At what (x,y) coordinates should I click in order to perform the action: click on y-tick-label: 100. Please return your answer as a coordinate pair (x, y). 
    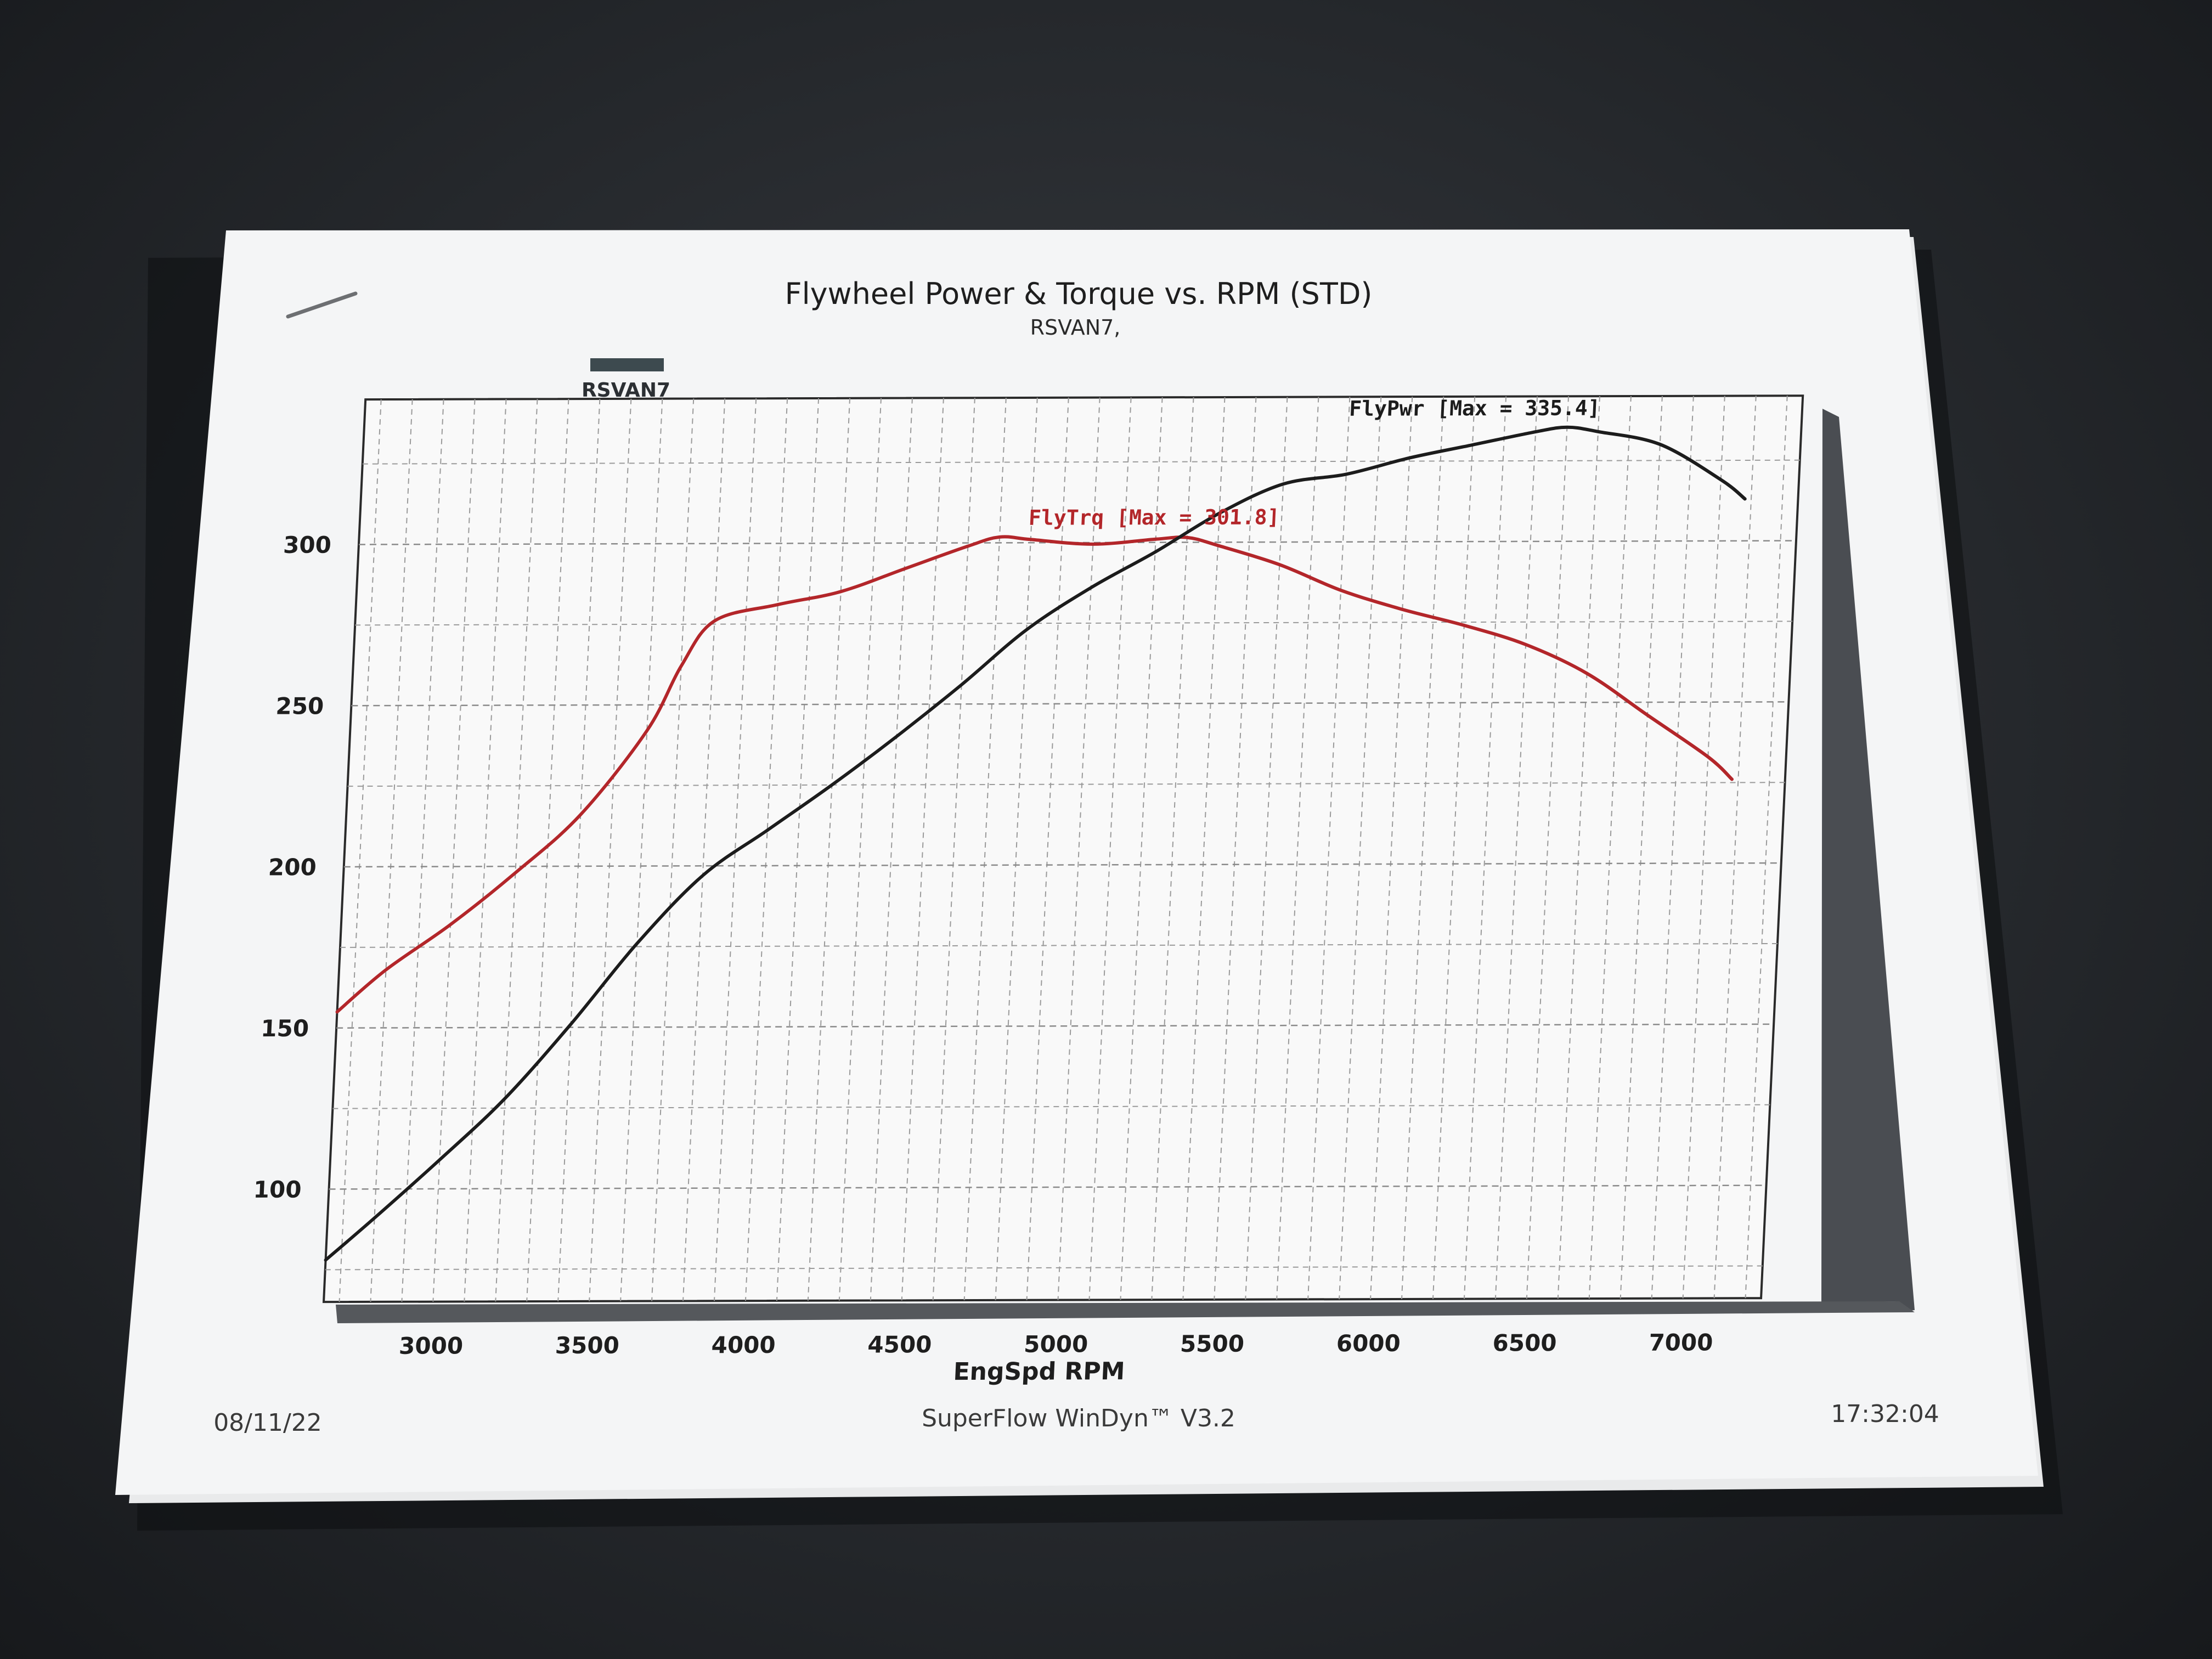
    Looking at the image, I should click on (277, 1190).